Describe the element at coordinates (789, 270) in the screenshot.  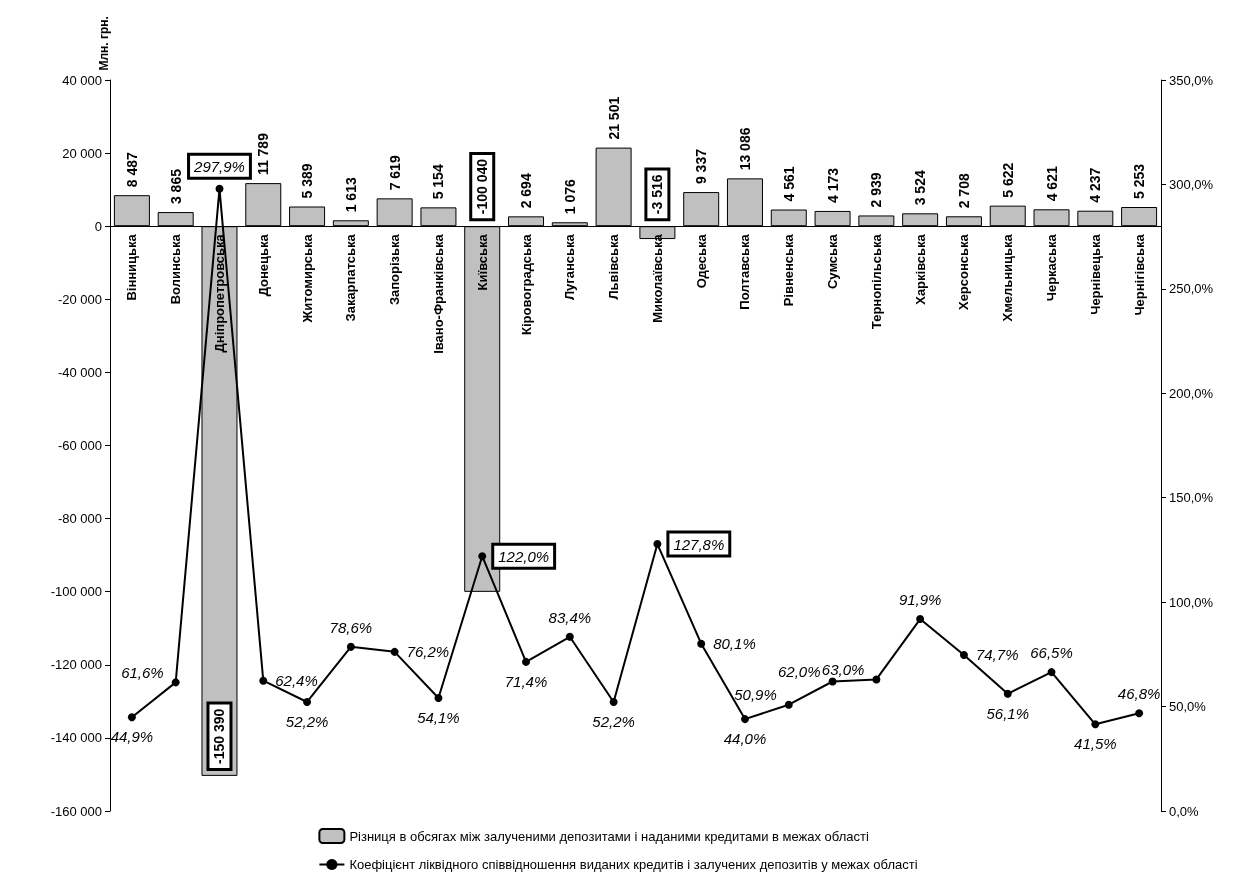
I see `x-tick-label: Рівненська` at that location.